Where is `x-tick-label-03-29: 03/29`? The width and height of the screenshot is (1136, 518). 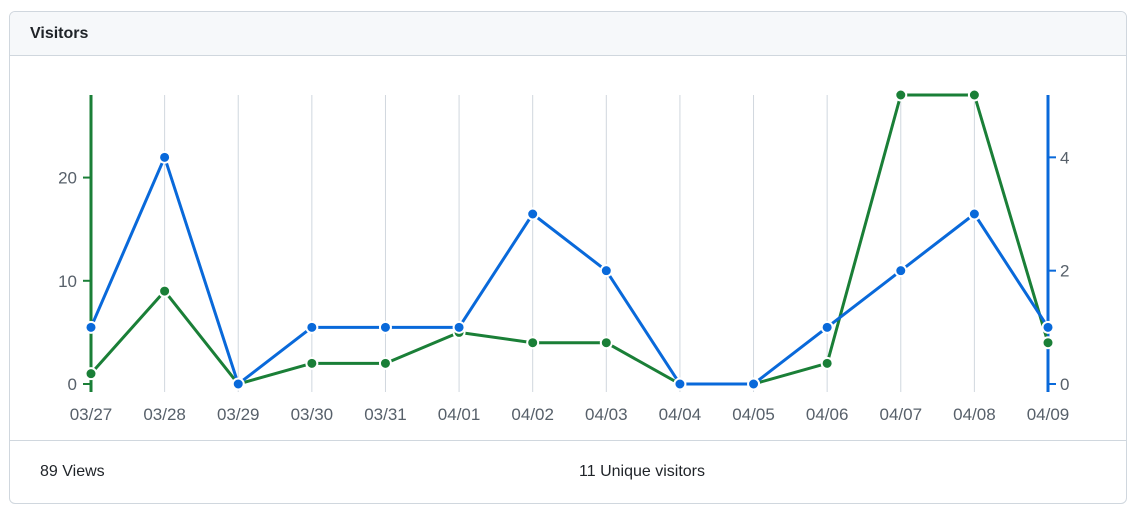
x-tick-label-03-29: 03/29 is located at coordinates (238, 414).